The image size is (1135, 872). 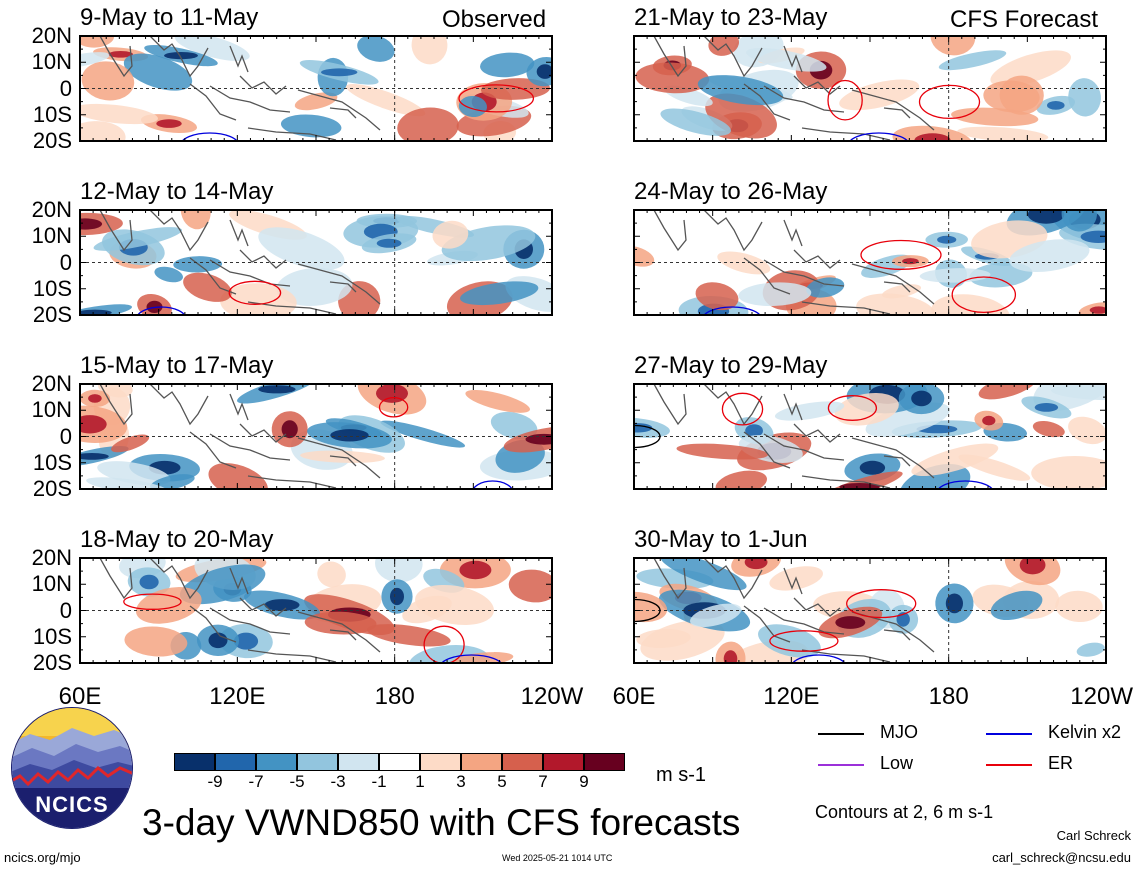 What do you see at coordinates (904, 812) in the screenshot?
I see `contours-note: Contours at 2, 6 m s-1` at bounding box center [904, 812].